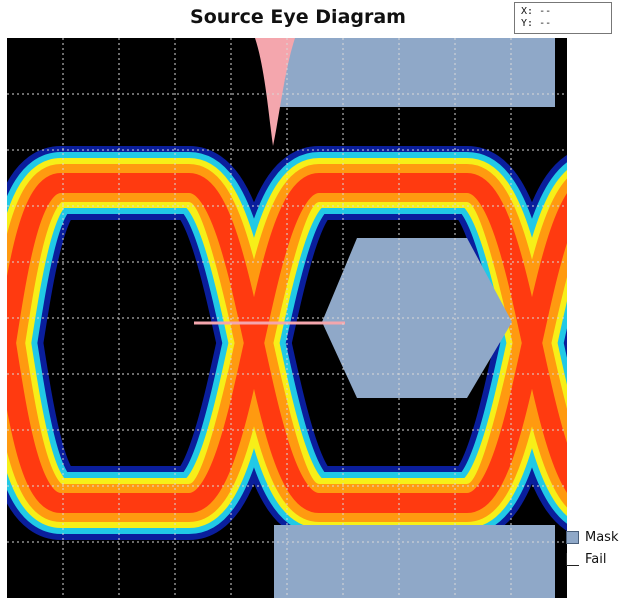 Image resolution: width=624 pixels, height=600 pixels. I want to click on readout-y-label: Y:, so click(527, 23).